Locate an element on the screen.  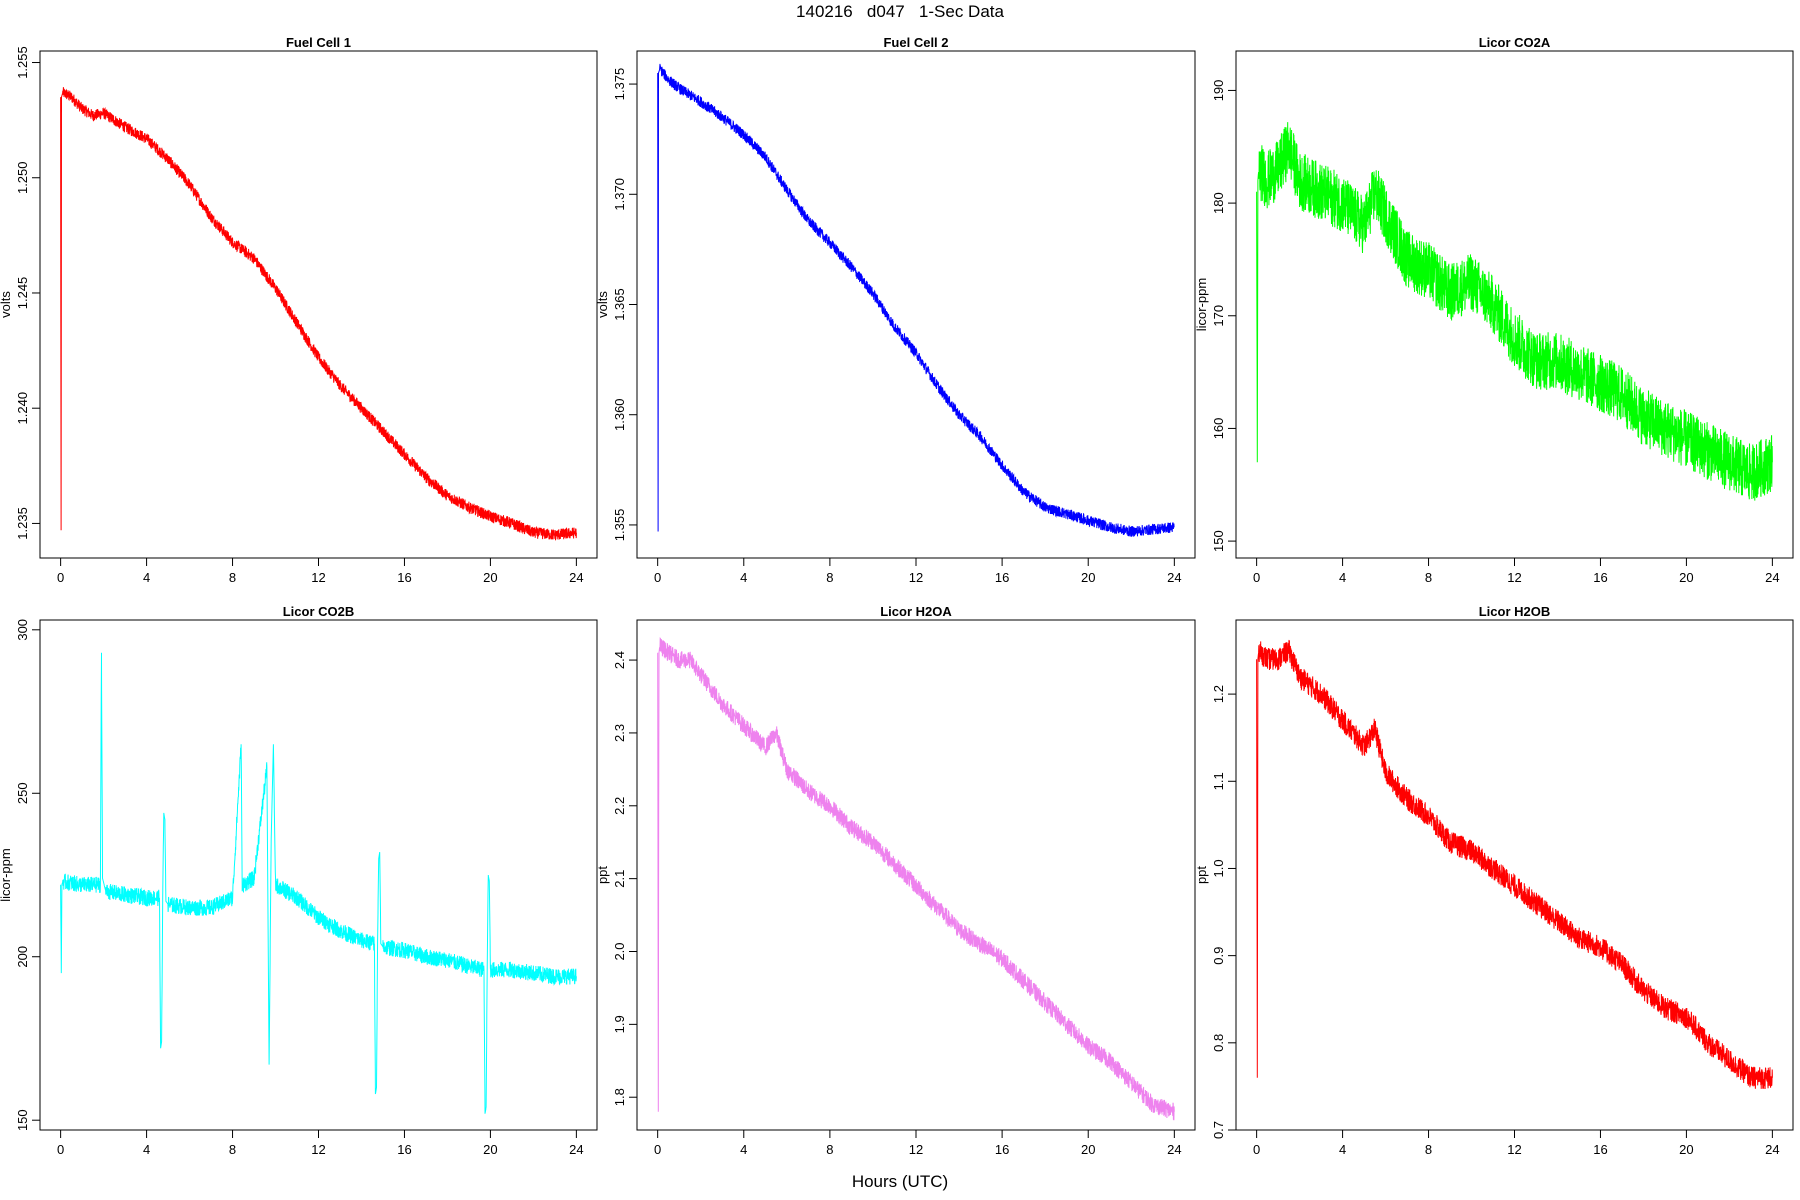
y-tick-label: 2.3 is located at coordinates (619, 733).